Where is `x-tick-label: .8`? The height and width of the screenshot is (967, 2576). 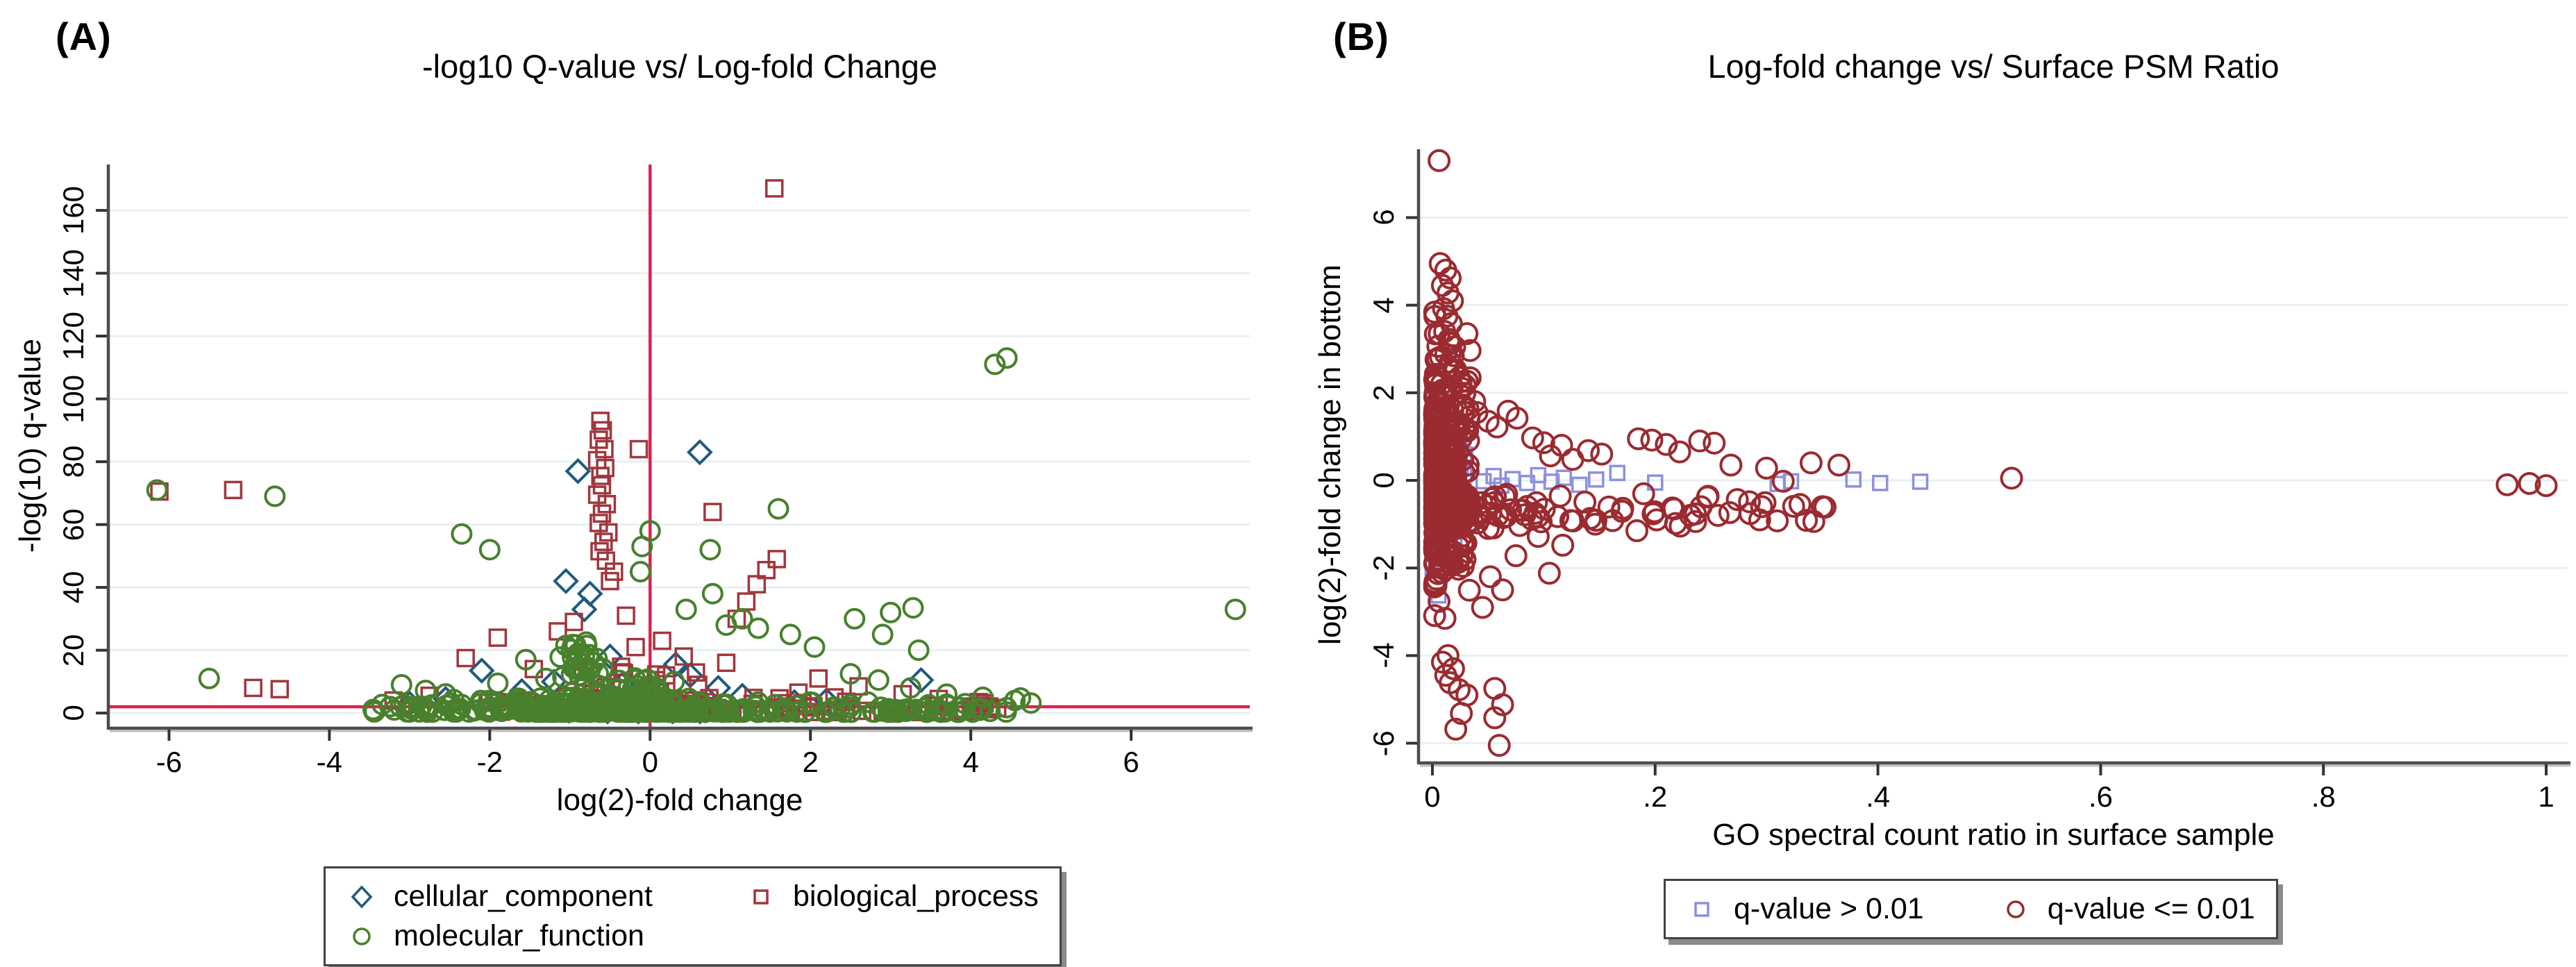
x-tick-label: .8 is located at coordinates (2323, 796).